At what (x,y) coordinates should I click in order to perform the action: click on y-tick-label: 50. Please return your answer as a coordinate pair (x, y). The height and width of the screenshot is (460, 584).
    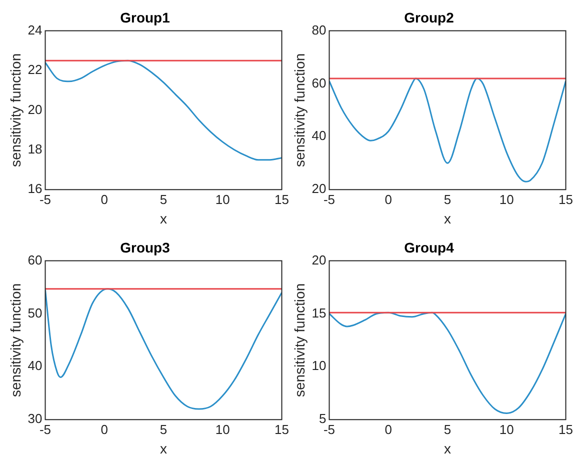
    Looking at the image, I should click on (35, 312).